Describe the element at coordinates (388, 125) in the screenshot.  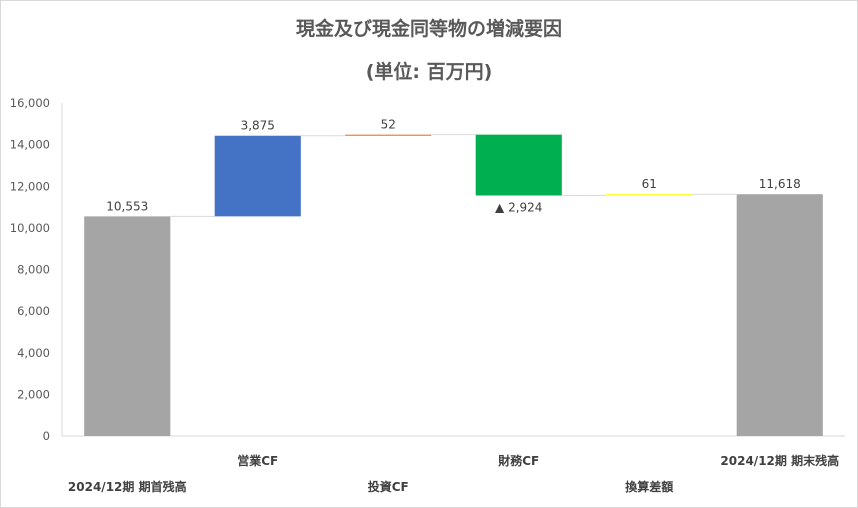
I see `data-label: 52` at that location.